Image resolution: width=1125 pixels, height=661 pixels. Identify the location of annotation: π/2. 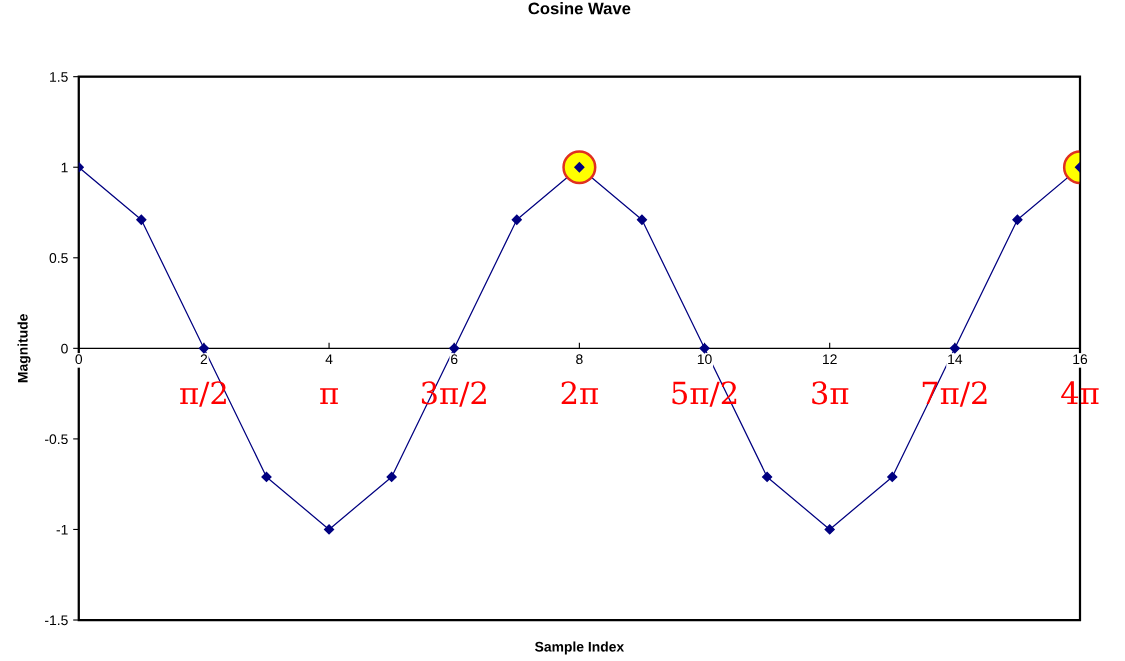
(203, 394).